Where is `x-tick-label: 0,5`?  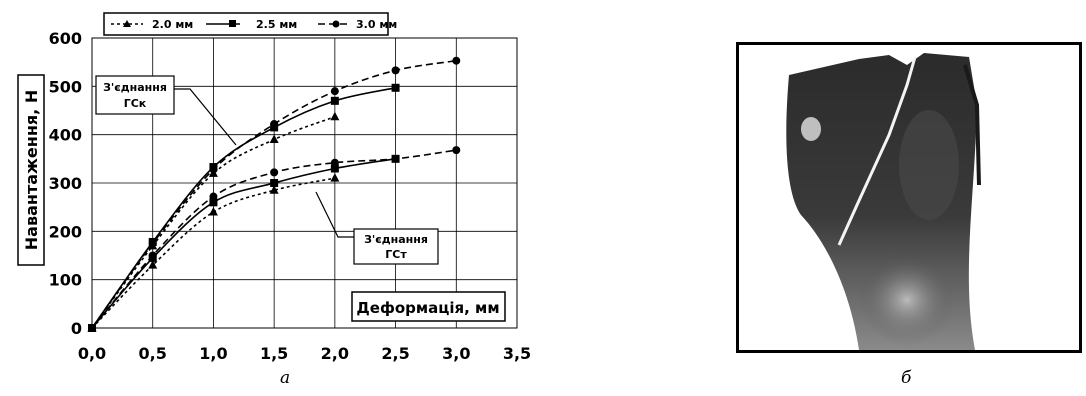 x-tick-label: 0,5 is located at coordinates (153, 353).